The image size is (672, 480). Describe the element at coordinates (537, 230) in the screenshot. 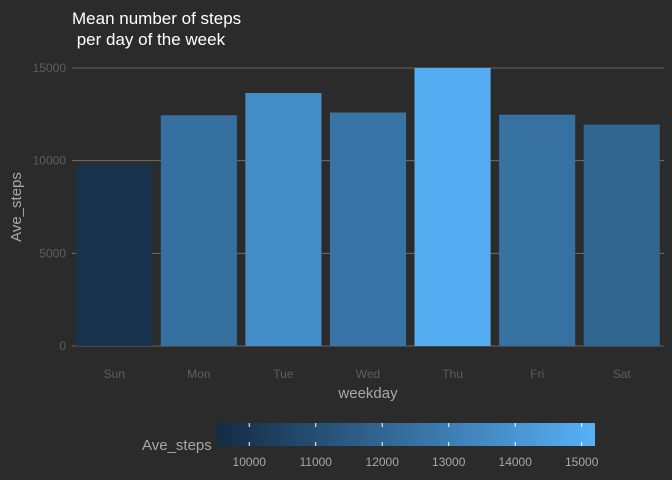

I see `bar-fri` at that location.